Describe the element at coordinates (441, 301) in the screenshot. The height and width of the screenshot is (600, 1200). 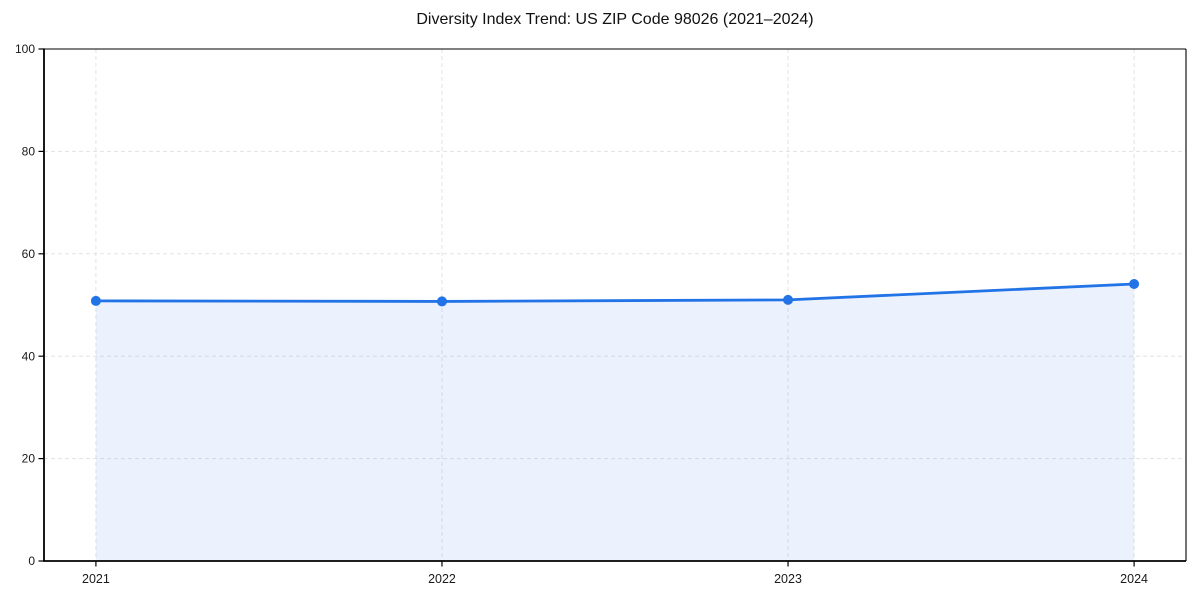
I see `data-point-2022` at that location.